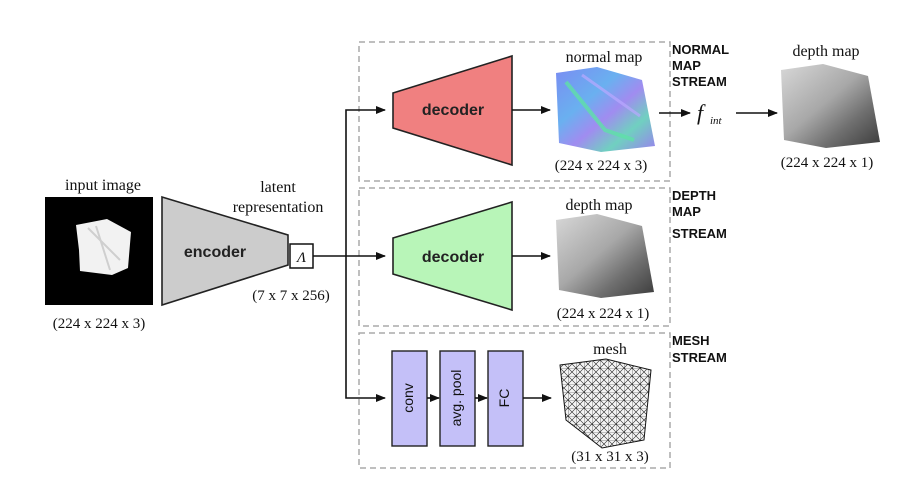  What do you see at coordinates (291, 296) in the screenshot?
I see `latent-dims: (7 x 7 x 256)` at bounding box center [291, 296].